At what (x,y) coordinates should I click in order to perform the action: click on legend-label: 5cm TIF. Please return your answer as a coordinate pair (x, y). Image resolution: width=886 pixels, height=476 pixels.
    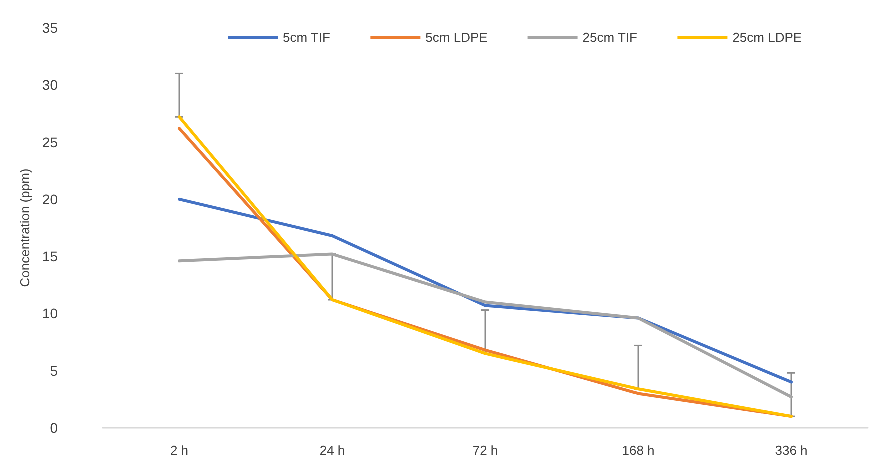
    Looking at the image, I should click on (306, 37).